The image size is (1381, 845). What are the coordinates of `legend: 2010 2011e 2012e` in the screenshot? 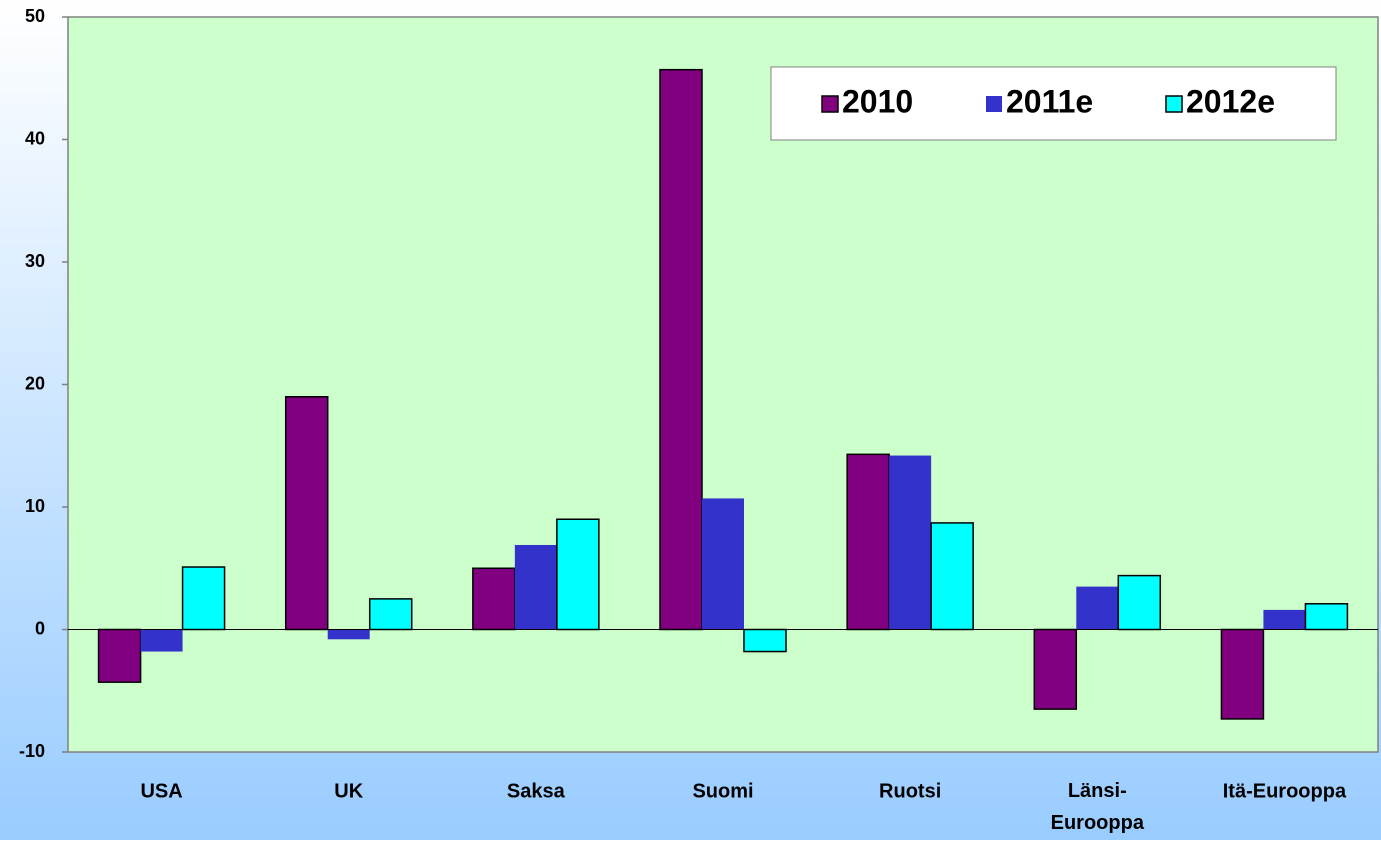 It's located at (1053, 103).